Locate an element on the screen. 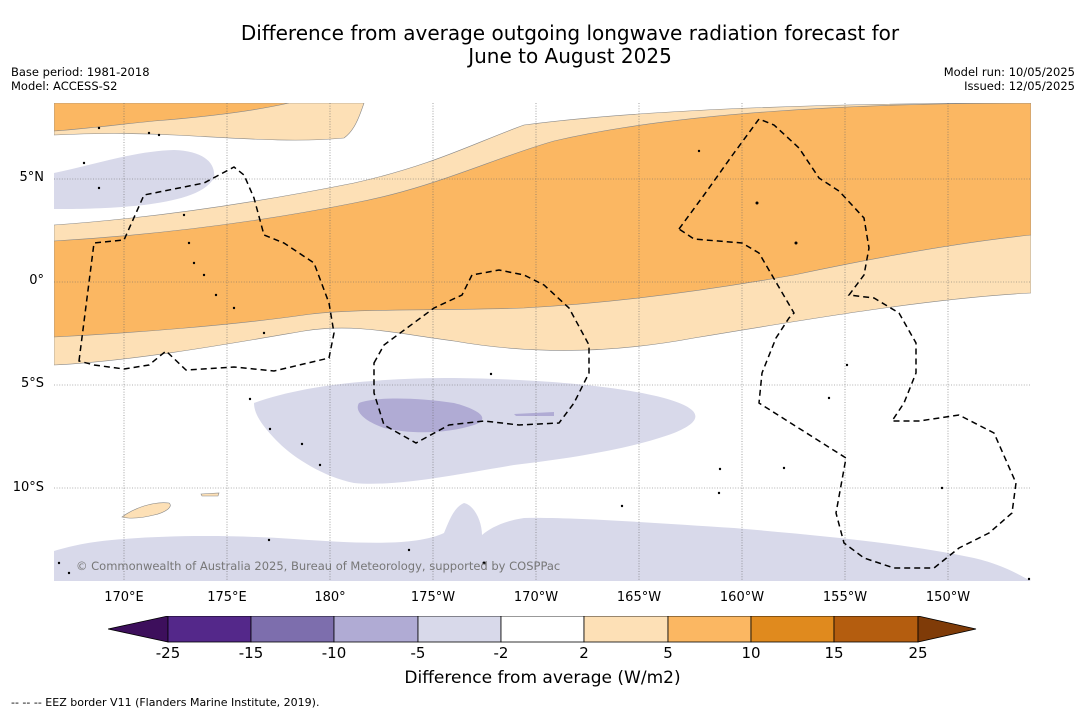  colorbar-bin-neg25 is located at coordinates (209, 629).